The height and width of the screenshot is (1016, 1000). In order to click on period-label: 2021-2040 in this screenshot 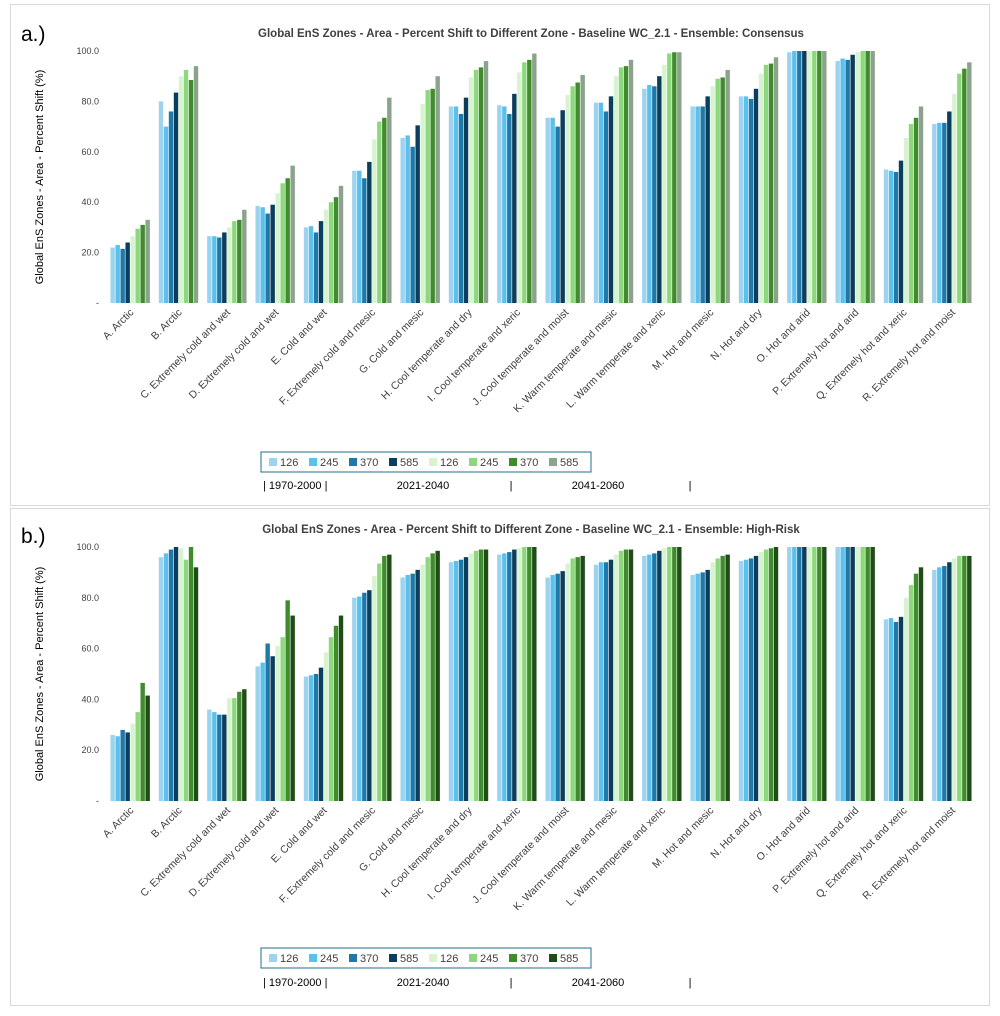, I will do `click(423, 983)`.